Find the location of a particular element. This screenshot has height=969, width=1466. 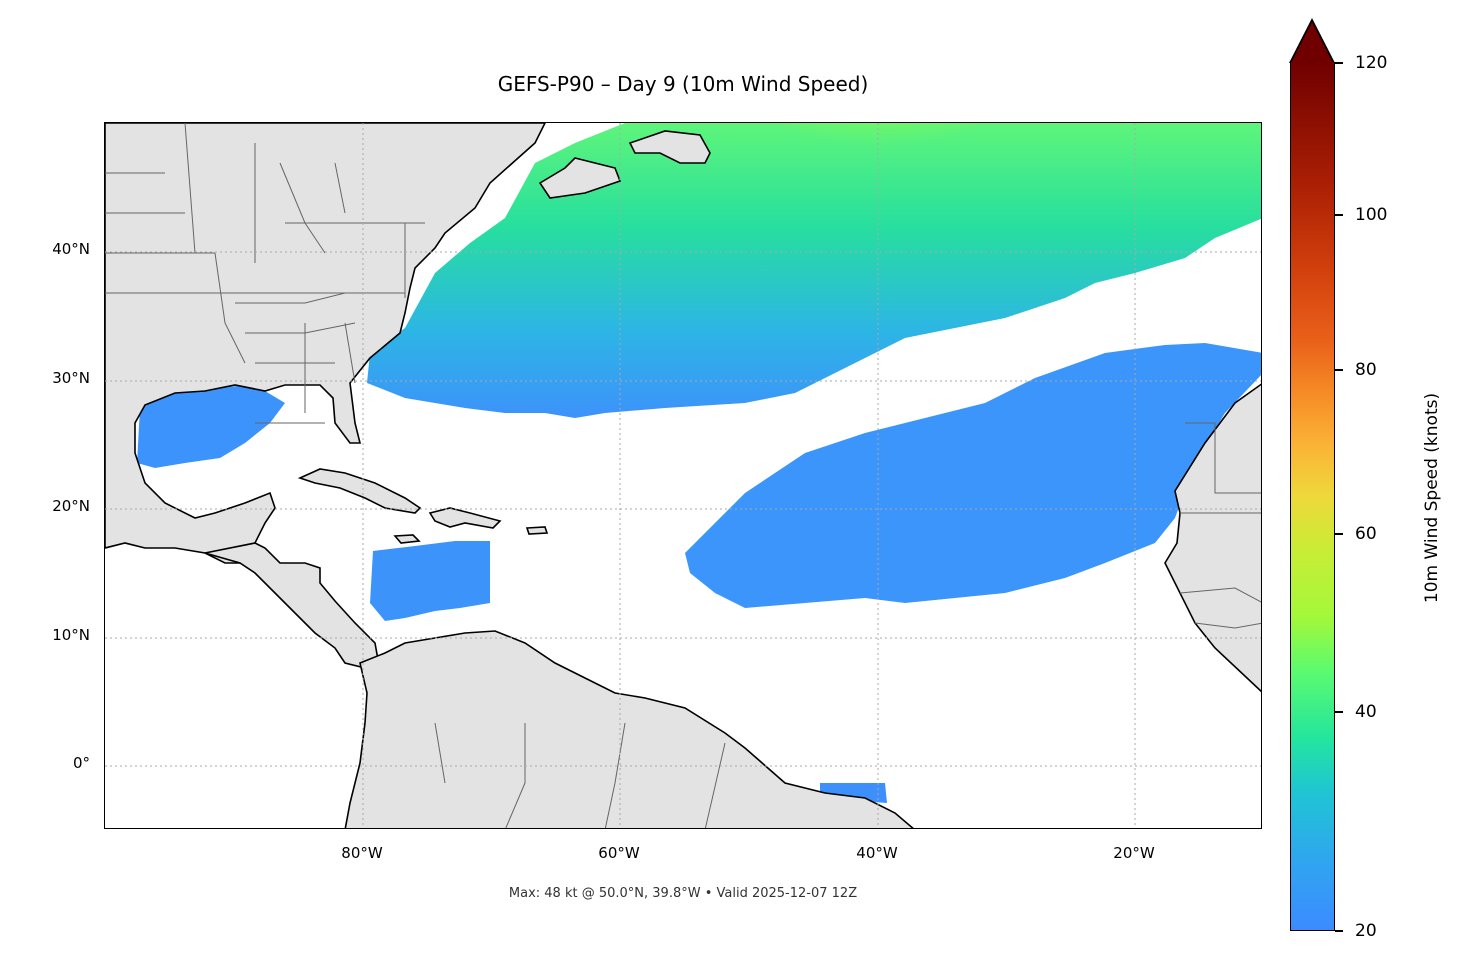

lat-tick-10n: 10°N is located at coordinates (71, 635).